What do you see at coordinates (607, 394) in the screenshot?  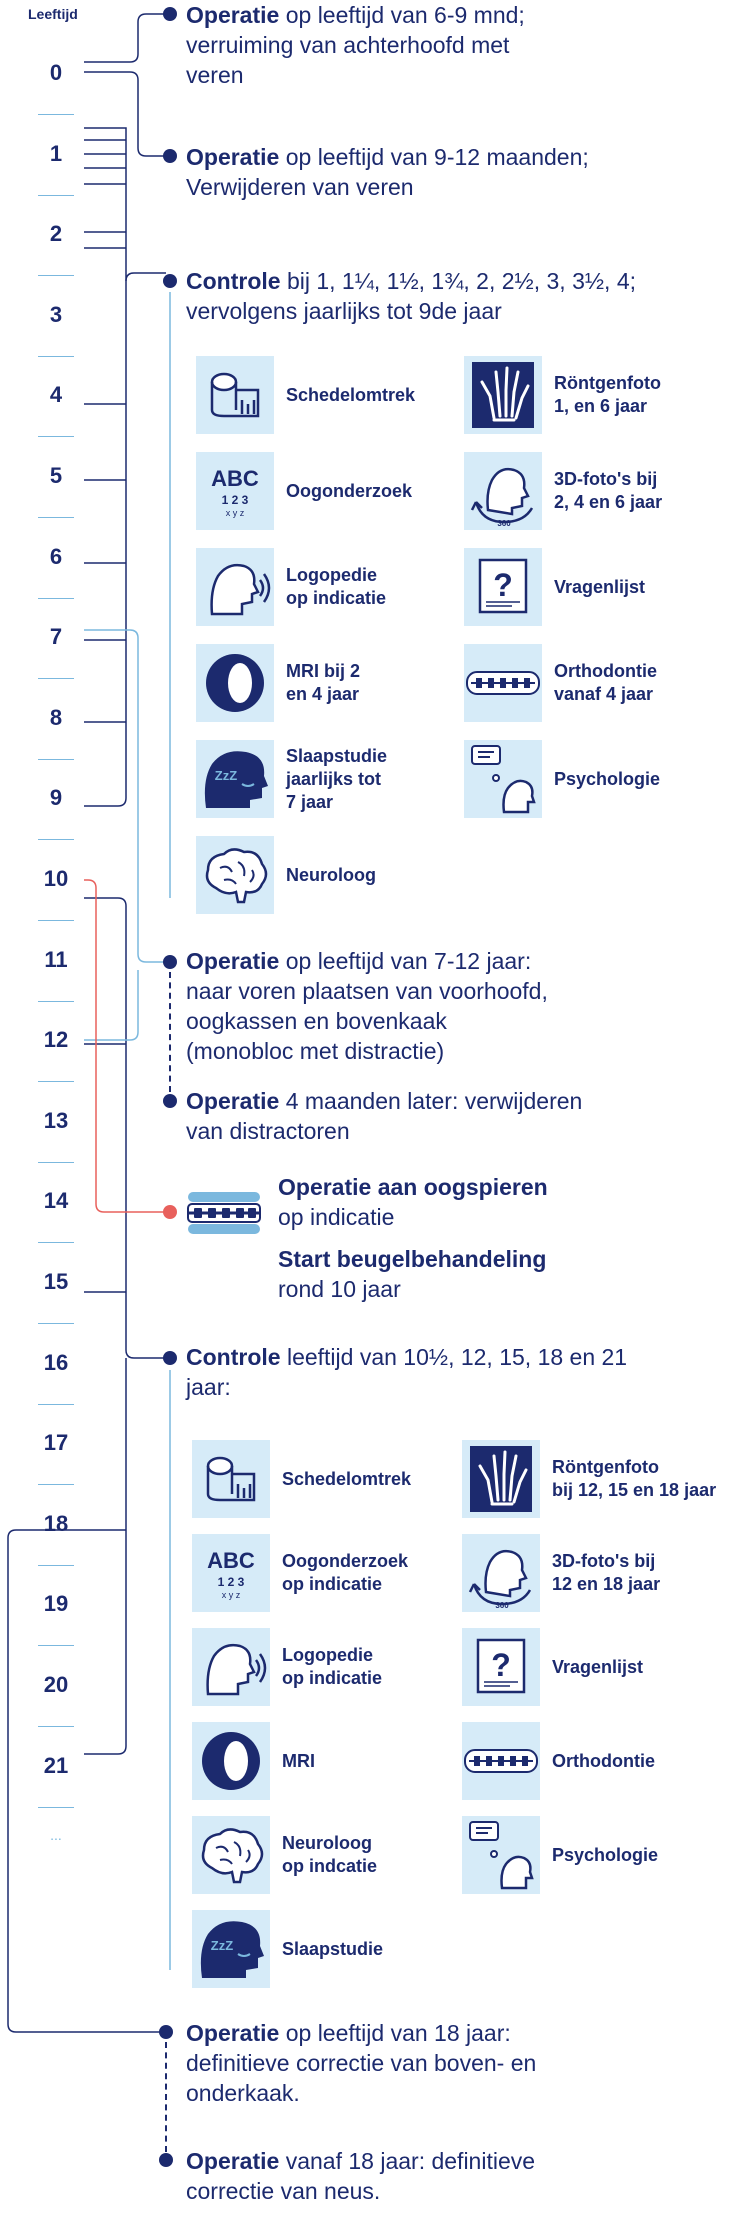 I see `checklist-label: Röntgenfoto 1, en 6 jaar` at bounding box center [607, 394].